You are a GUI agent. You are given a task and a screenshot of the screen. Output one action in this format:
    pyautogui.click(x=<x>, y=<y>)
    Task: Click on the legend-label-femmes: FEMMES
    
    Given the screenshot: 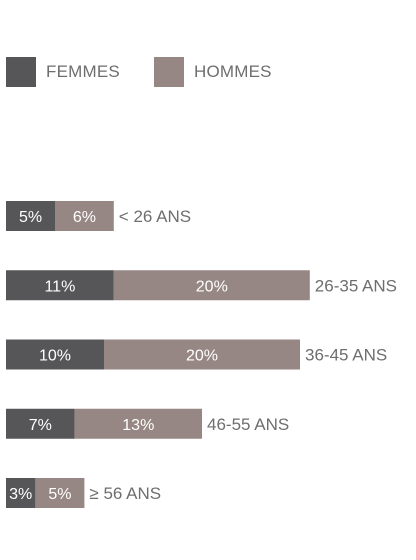 What is the action you would take?
    pyautogui.click(x=83, y=71)
    